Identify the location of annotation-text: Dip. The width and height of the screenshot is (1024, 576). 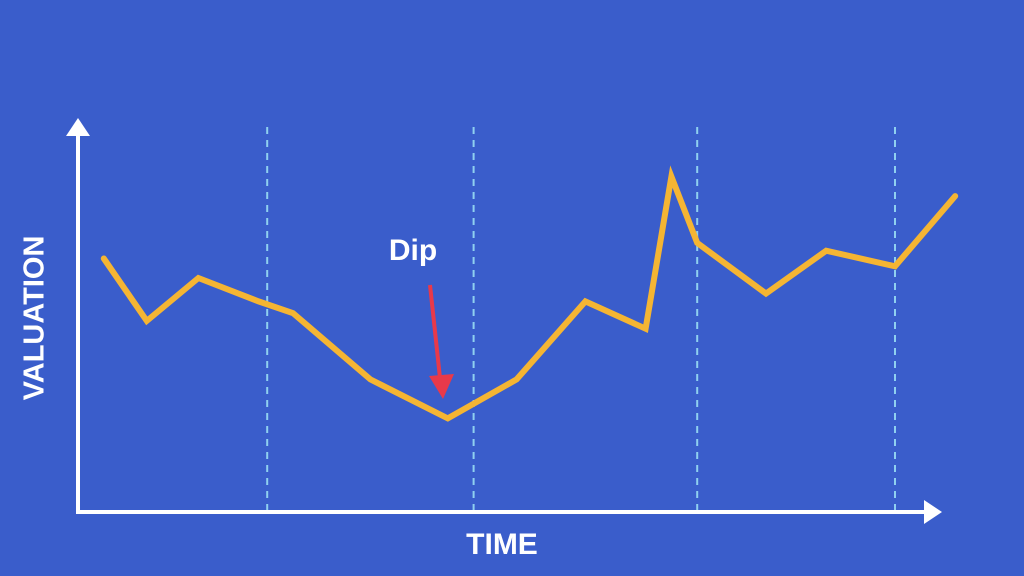
(413, 250).